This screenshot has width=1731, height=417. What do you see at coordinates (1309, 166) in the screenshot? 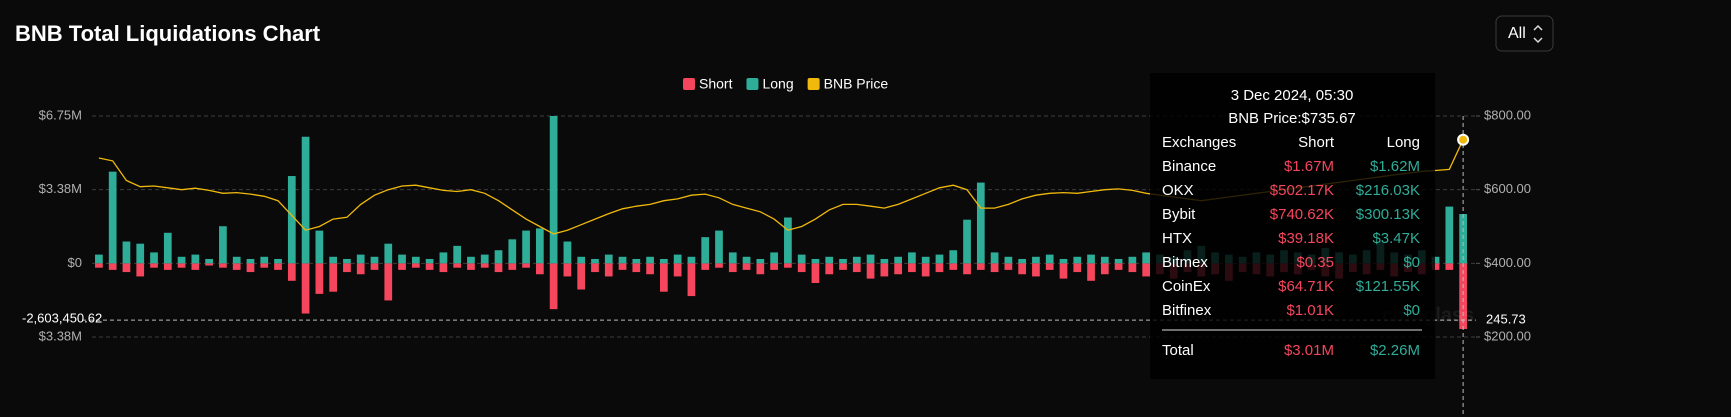
I see `tooltip-cell: $1.67M` at bounding box center [1309, 166].